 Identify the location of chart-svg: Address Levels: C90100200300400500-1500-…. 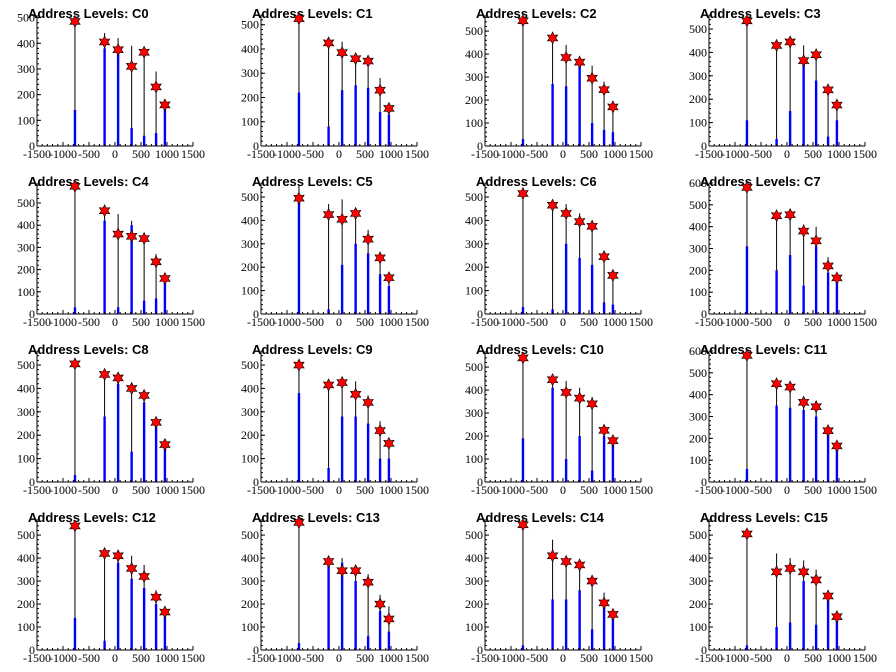
(335, 419).